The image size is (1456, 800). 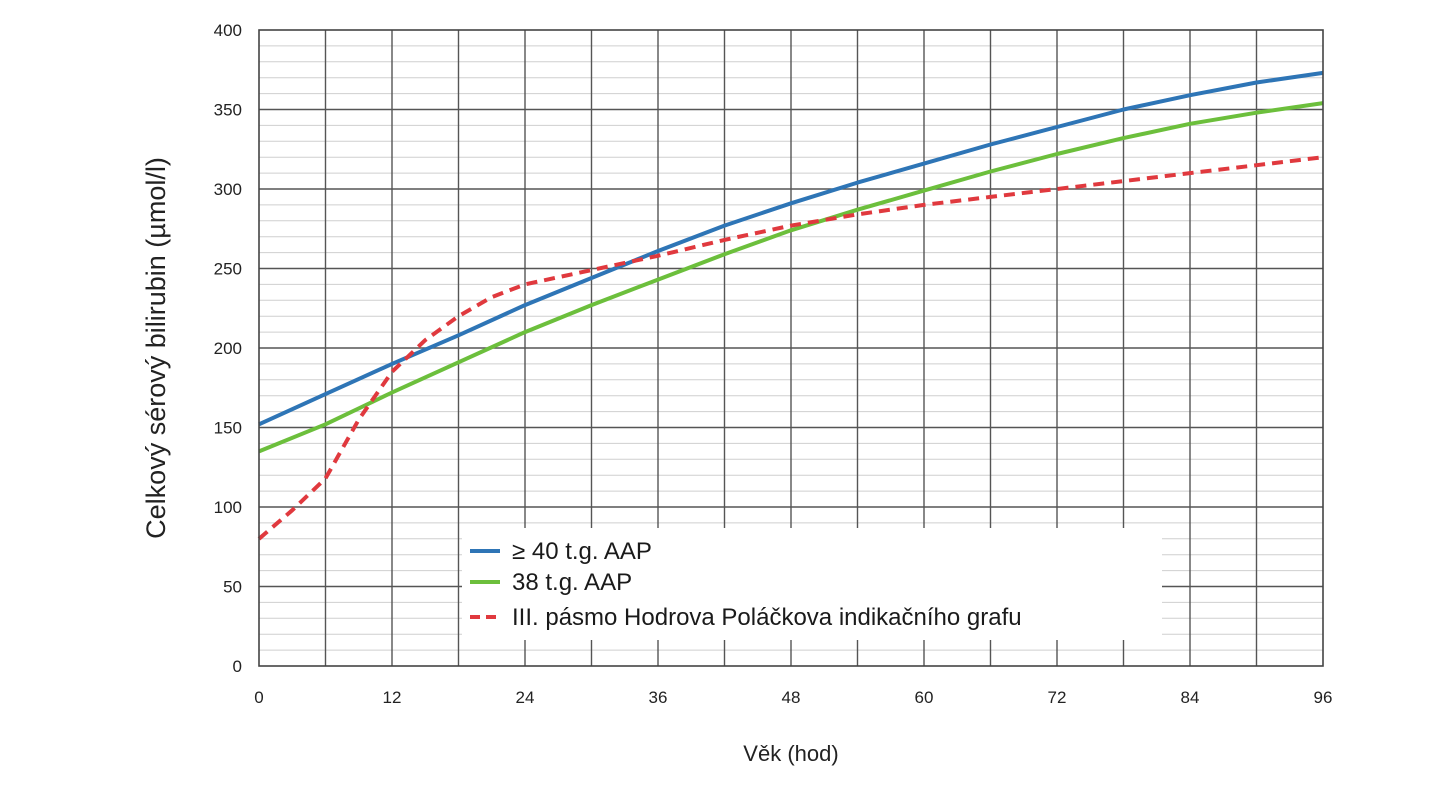 What do you see at coordinates (582, 551) in the screenshot?
I see `legend-label: ≥ 40 t.g. AAP` at bounding box center [582, 551].